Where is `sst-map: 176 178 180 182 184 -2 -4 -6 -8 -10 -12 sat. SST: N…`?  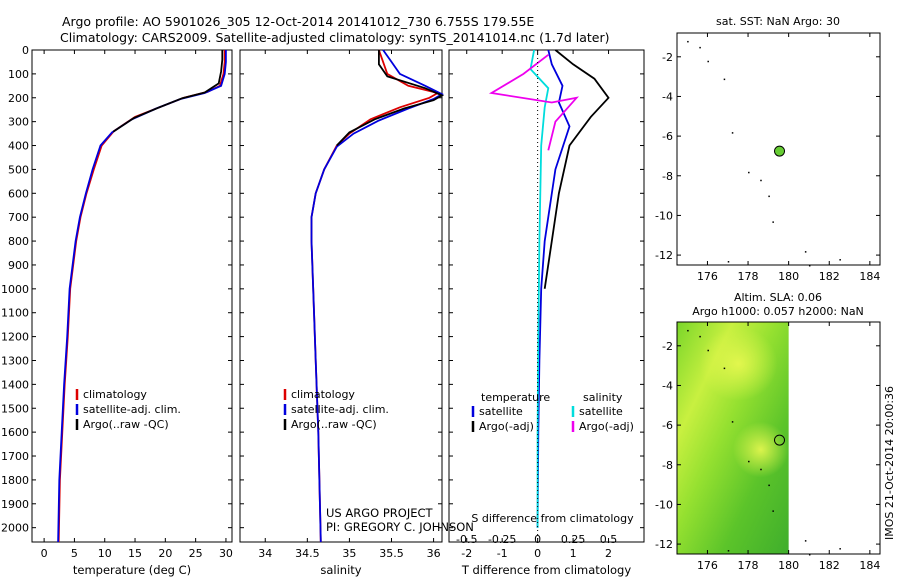 sst-map: 176 178 180 182 184 -2 -4 -6 -8 -10 -12 sat. SST: N… is located at coordinates (768, 149).